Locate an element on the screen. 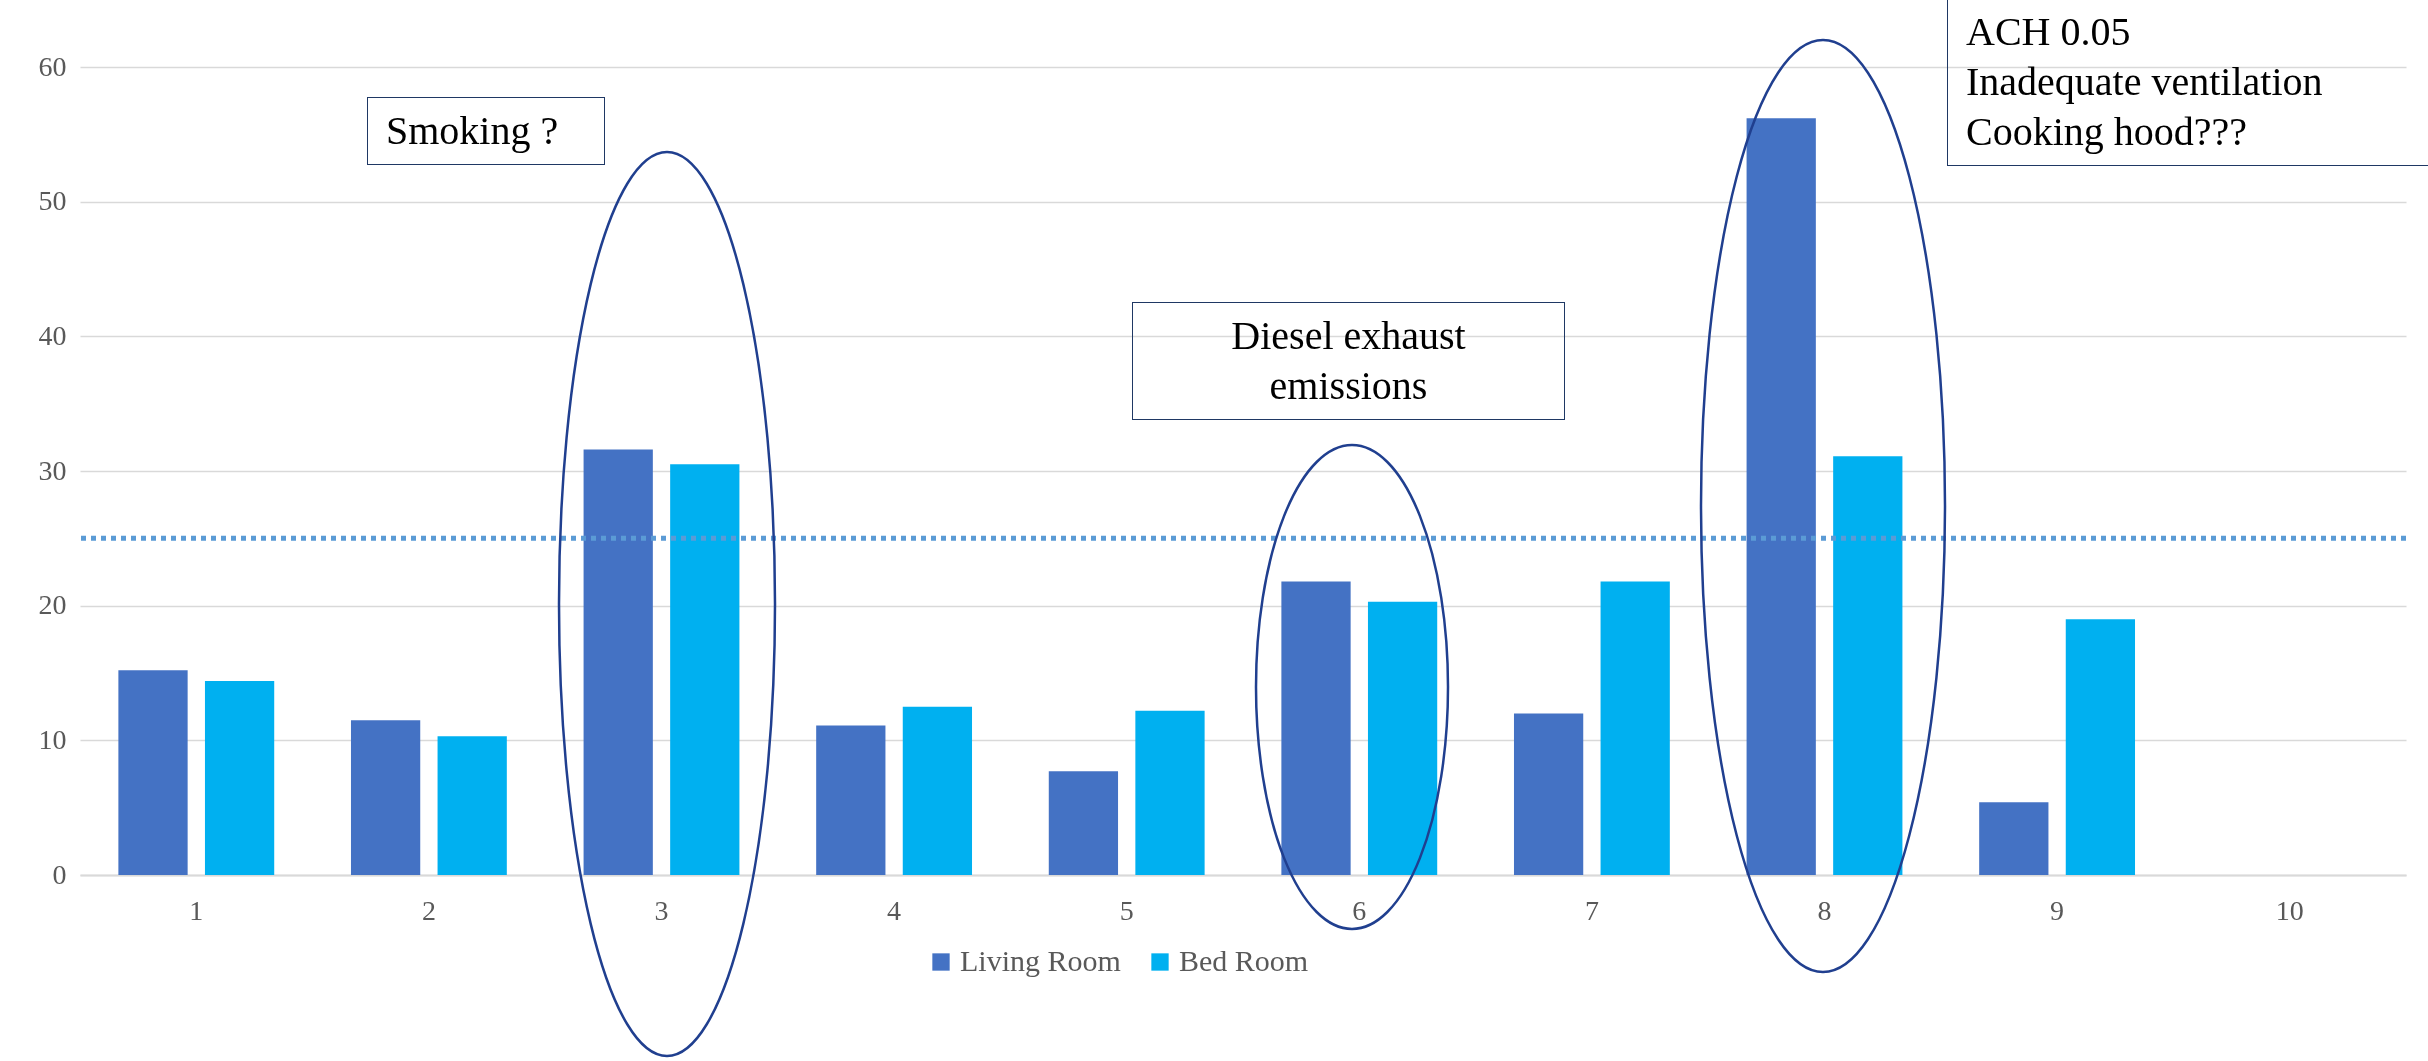 Image resolution: width=2428 pixels, height=1061 pixels. x-tick-label: 3 is located at coordinates (661, 910).